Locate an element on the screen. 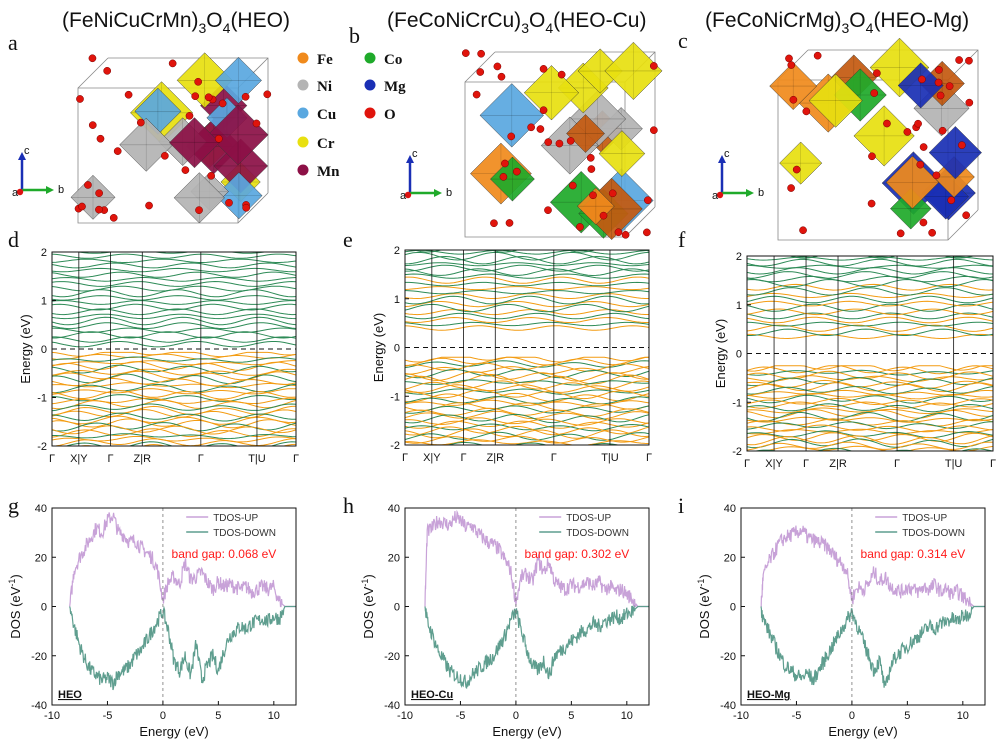  title-heo-cu: (FeCoNiCrCu)3O4(HEO-Cu) is located at coordinates (516, 22).